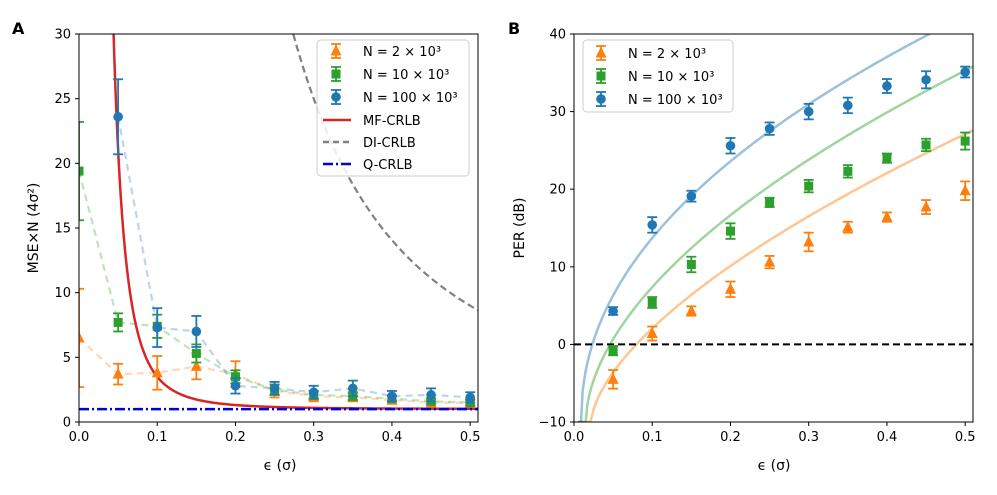  Describe the element at coordinates (392, 437) in the screenshot. I see `panel-a-xtick-label: 0.4` at that location.